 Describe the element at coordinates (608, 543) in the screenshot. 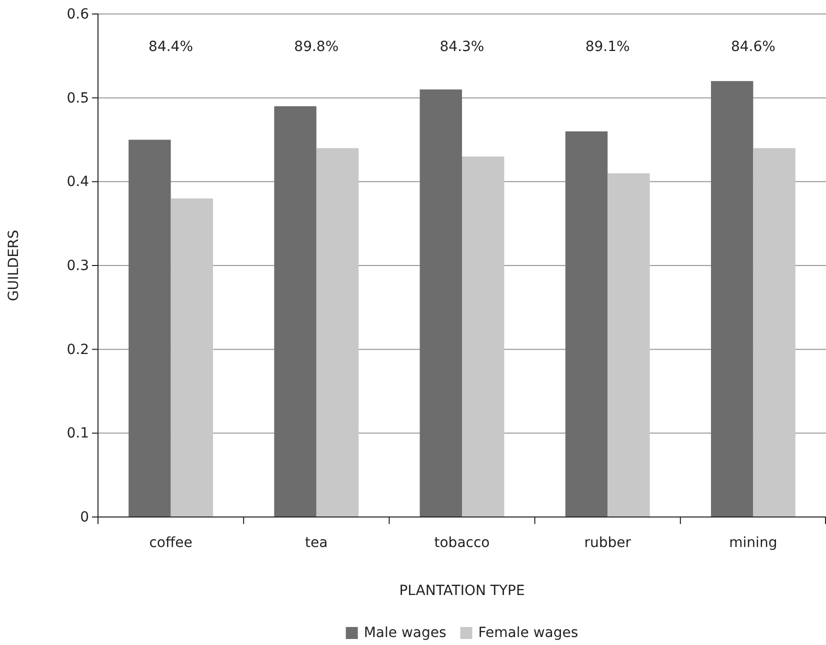

I see `x-tick-label: rubber` at that location.